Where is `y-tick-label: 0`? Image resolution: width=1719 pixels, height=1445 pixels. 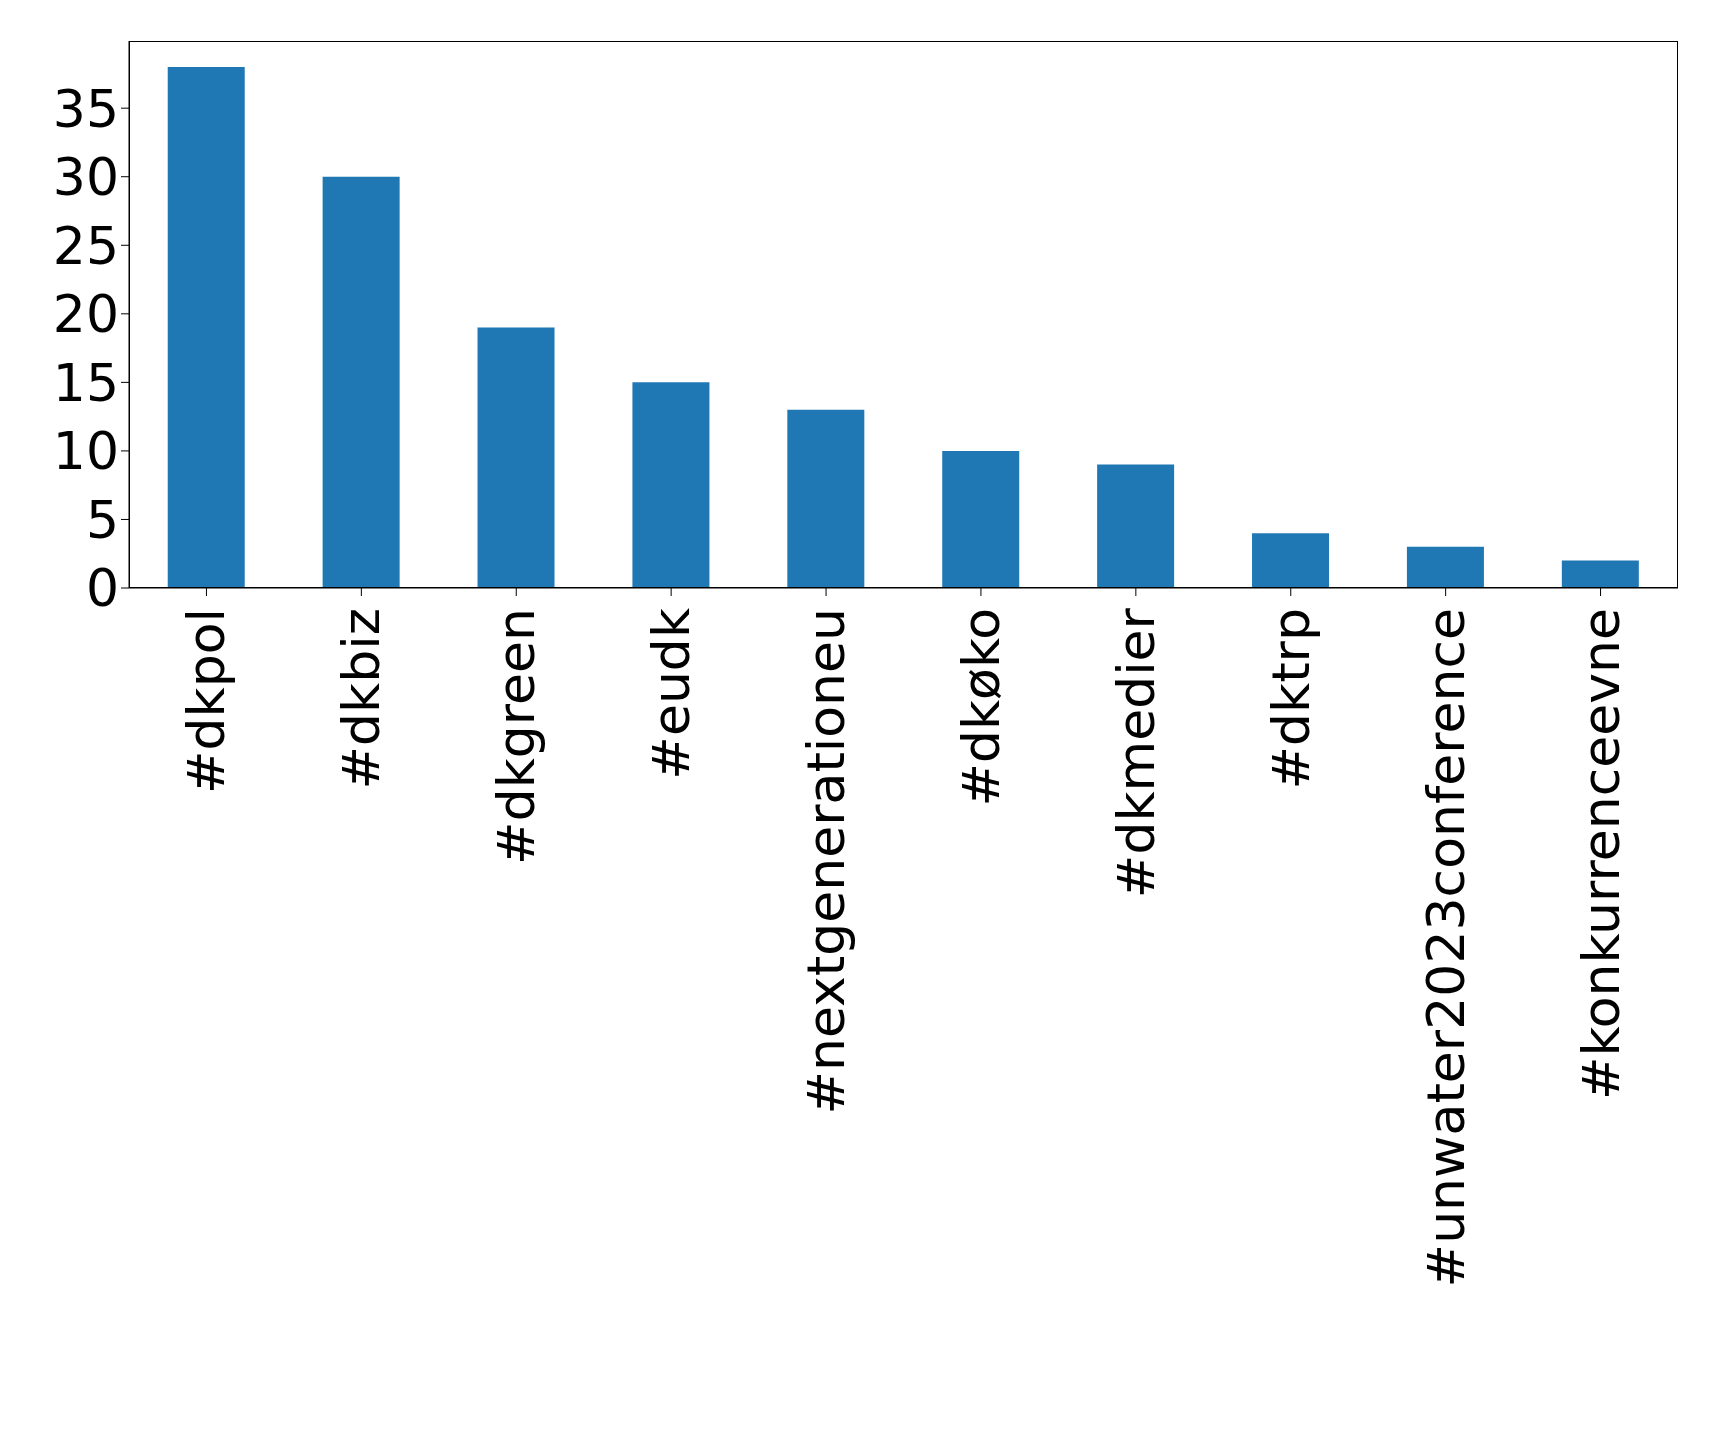 y-tick-label: 0 is located at coordinates (102, 588).